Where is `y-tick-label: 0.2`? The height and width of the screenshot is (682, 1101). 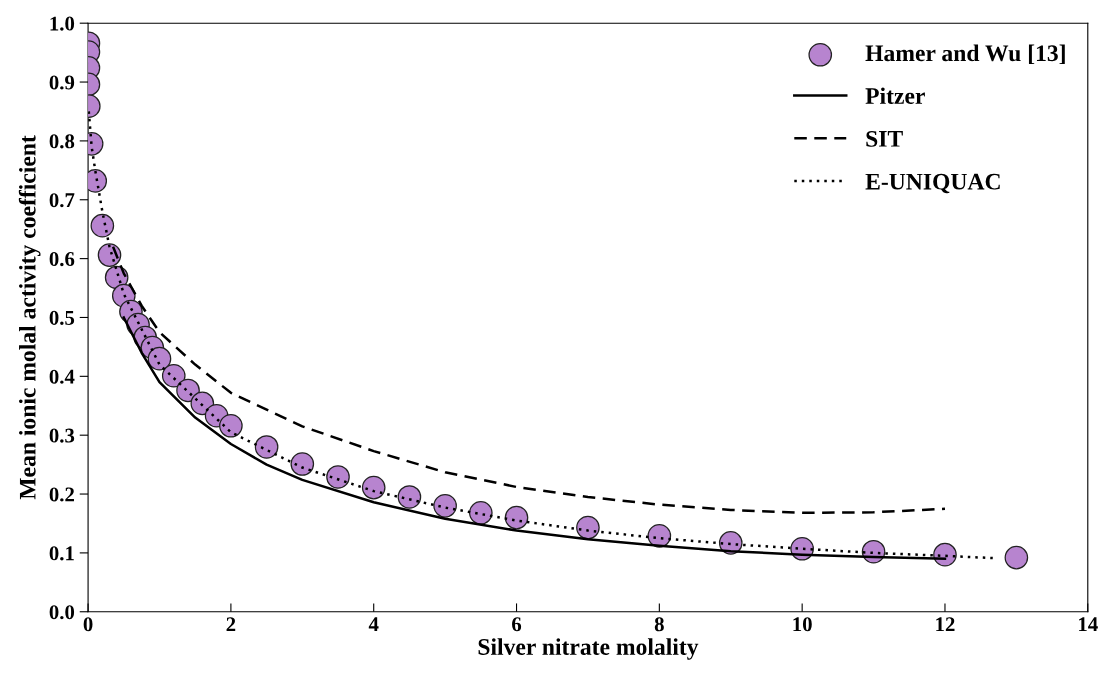
y-tick-label: 0.2 is located at coordinates (61, 494).